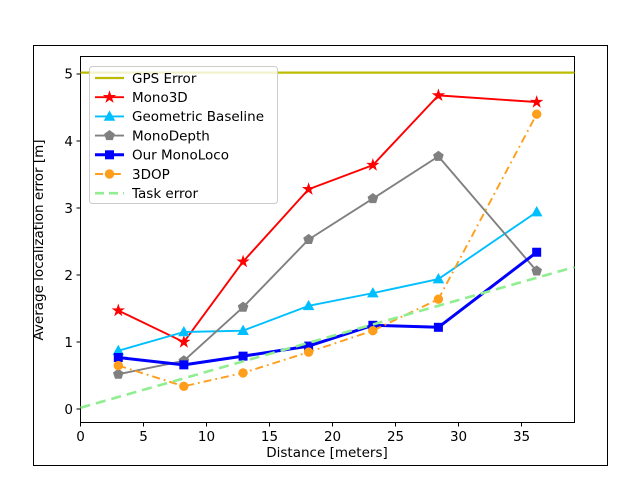  What do you see at coordinates (395, 437) in the screenshot?
I see `x-tick-label: 25` at bounding box center [395, 437].